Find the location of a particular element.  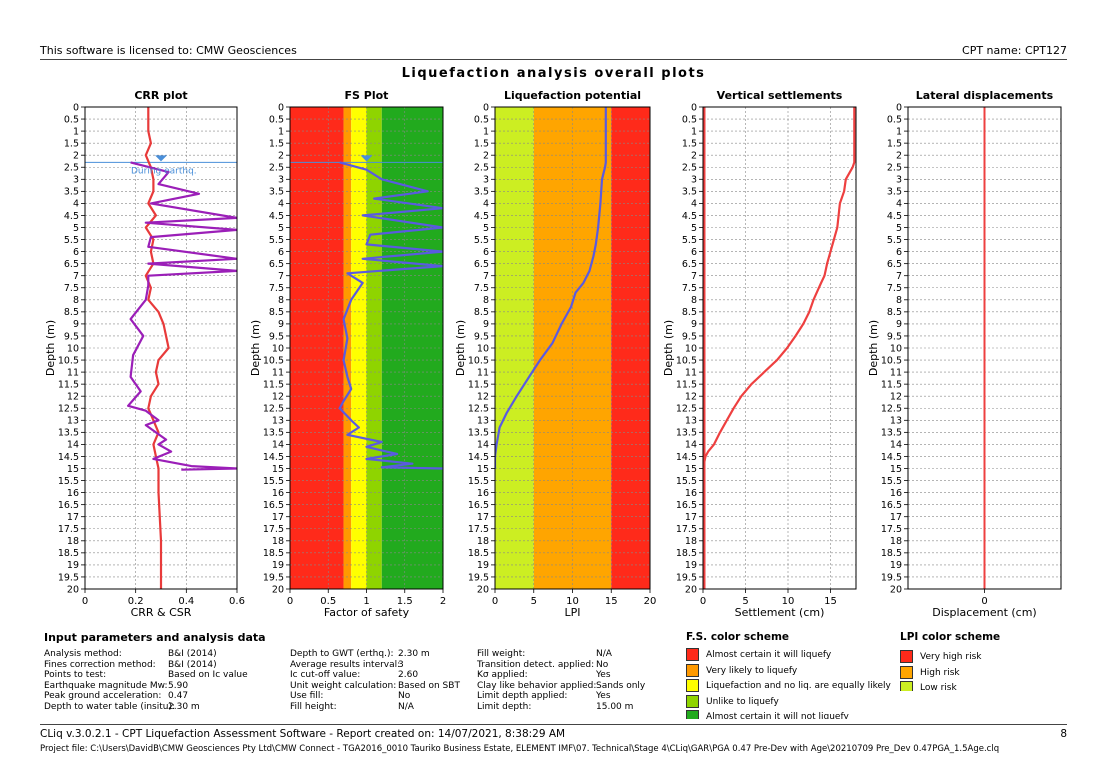

x-tick-label: 0.5 is located at coordinates (328, 601).